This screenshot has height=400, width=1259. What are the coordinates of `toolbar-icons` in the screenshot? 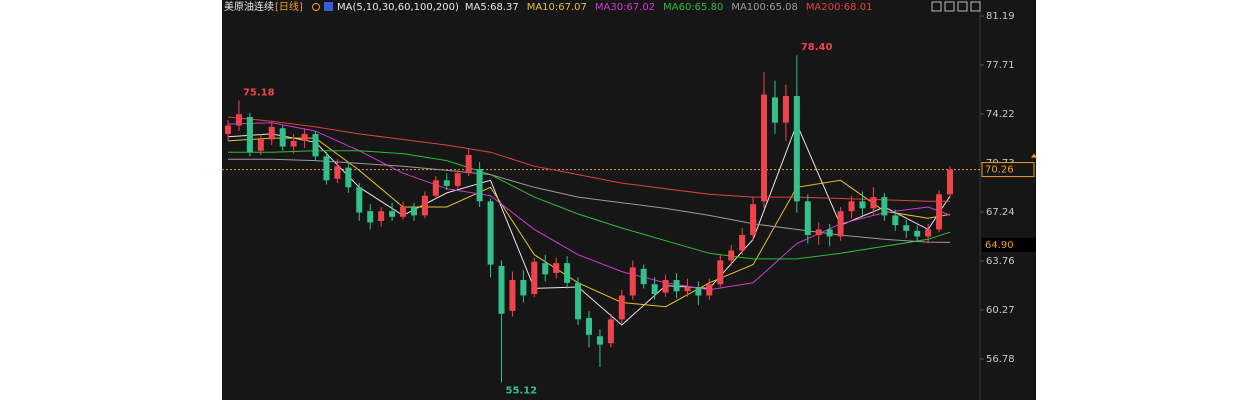 It's located at (956, 6).